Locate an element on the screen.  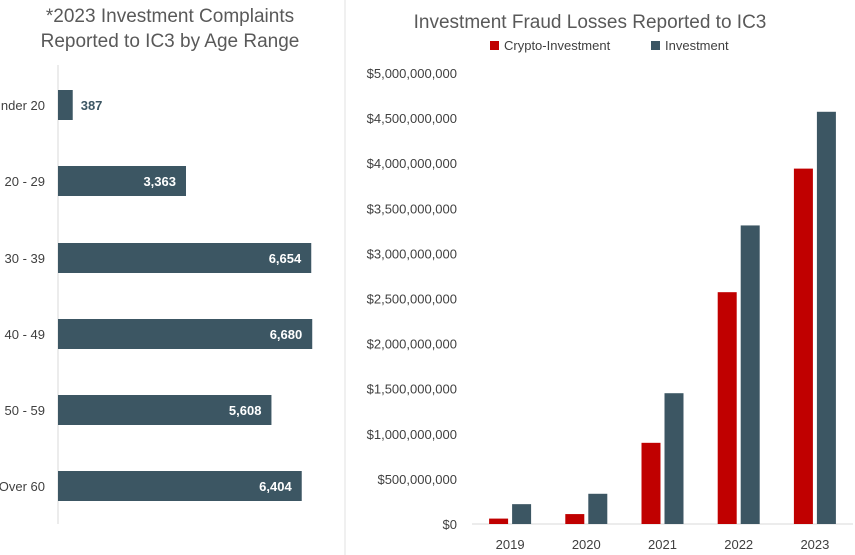
y-tick-label: $3,000,000,000 is located at coordinates (412, 253).